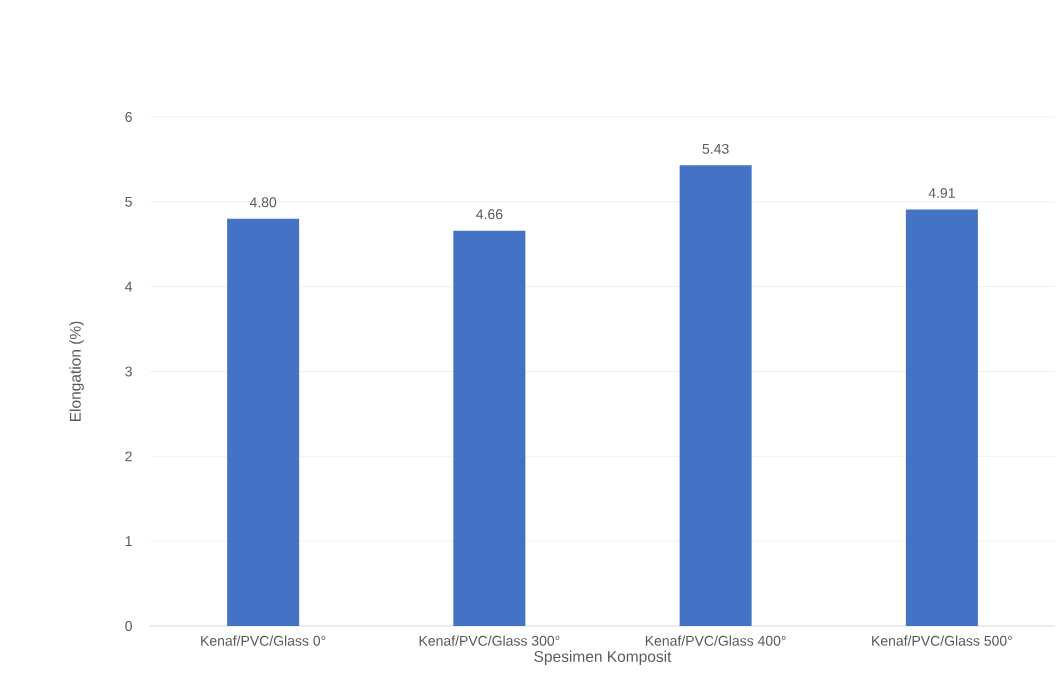 The height and width of the screenshot is (693, 1059). Describe the element at coordinates (128, 626) in the screenshot. I see `y-tick-label: 0` at that location.